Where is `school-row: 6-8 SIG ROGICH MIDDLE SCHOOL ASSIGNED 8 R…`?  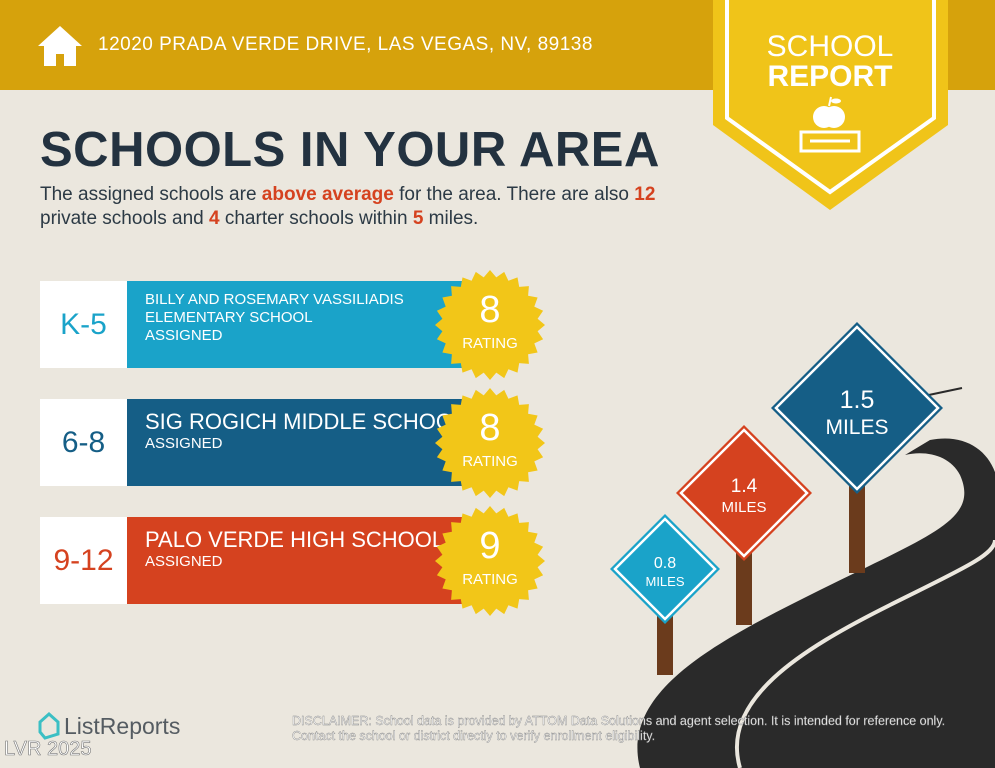 school-row: 6-8 SIG ROGICH MIDDLE SCHOOL ASSIGNED 8 R… is located at coordinates (292, 443).